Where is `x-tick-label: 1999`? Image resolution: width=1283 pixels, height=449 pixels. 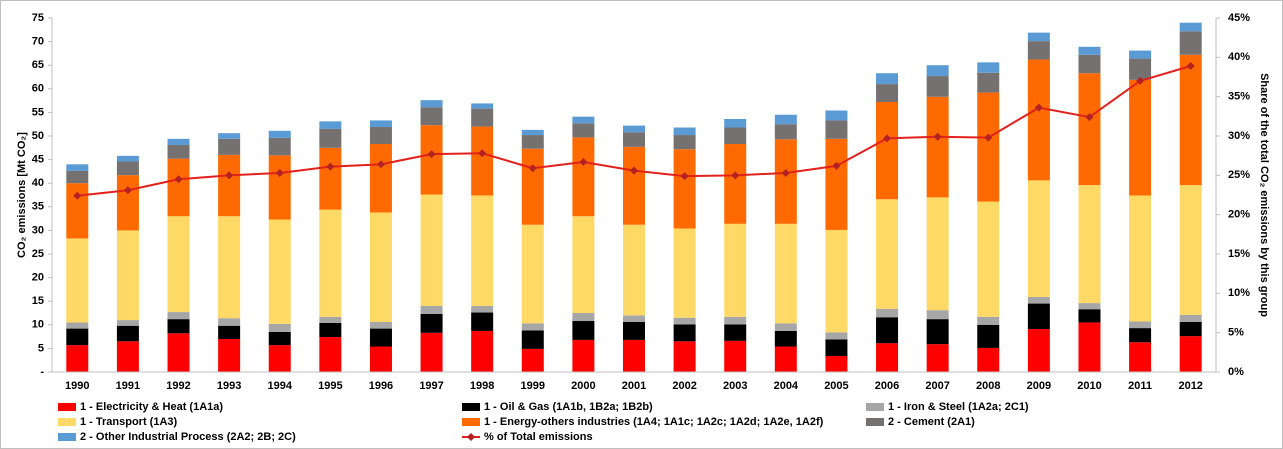 x-tick-label: 1999 is located at coordinates (533, 386).